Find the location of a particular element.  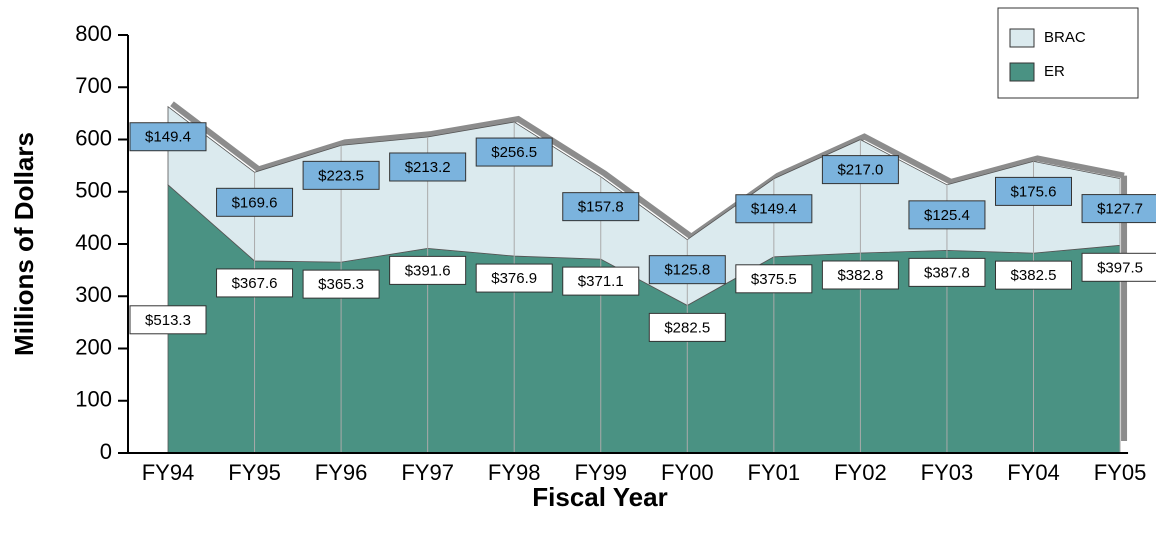

value-label: $367.6 is located at coordinates (255, 283).